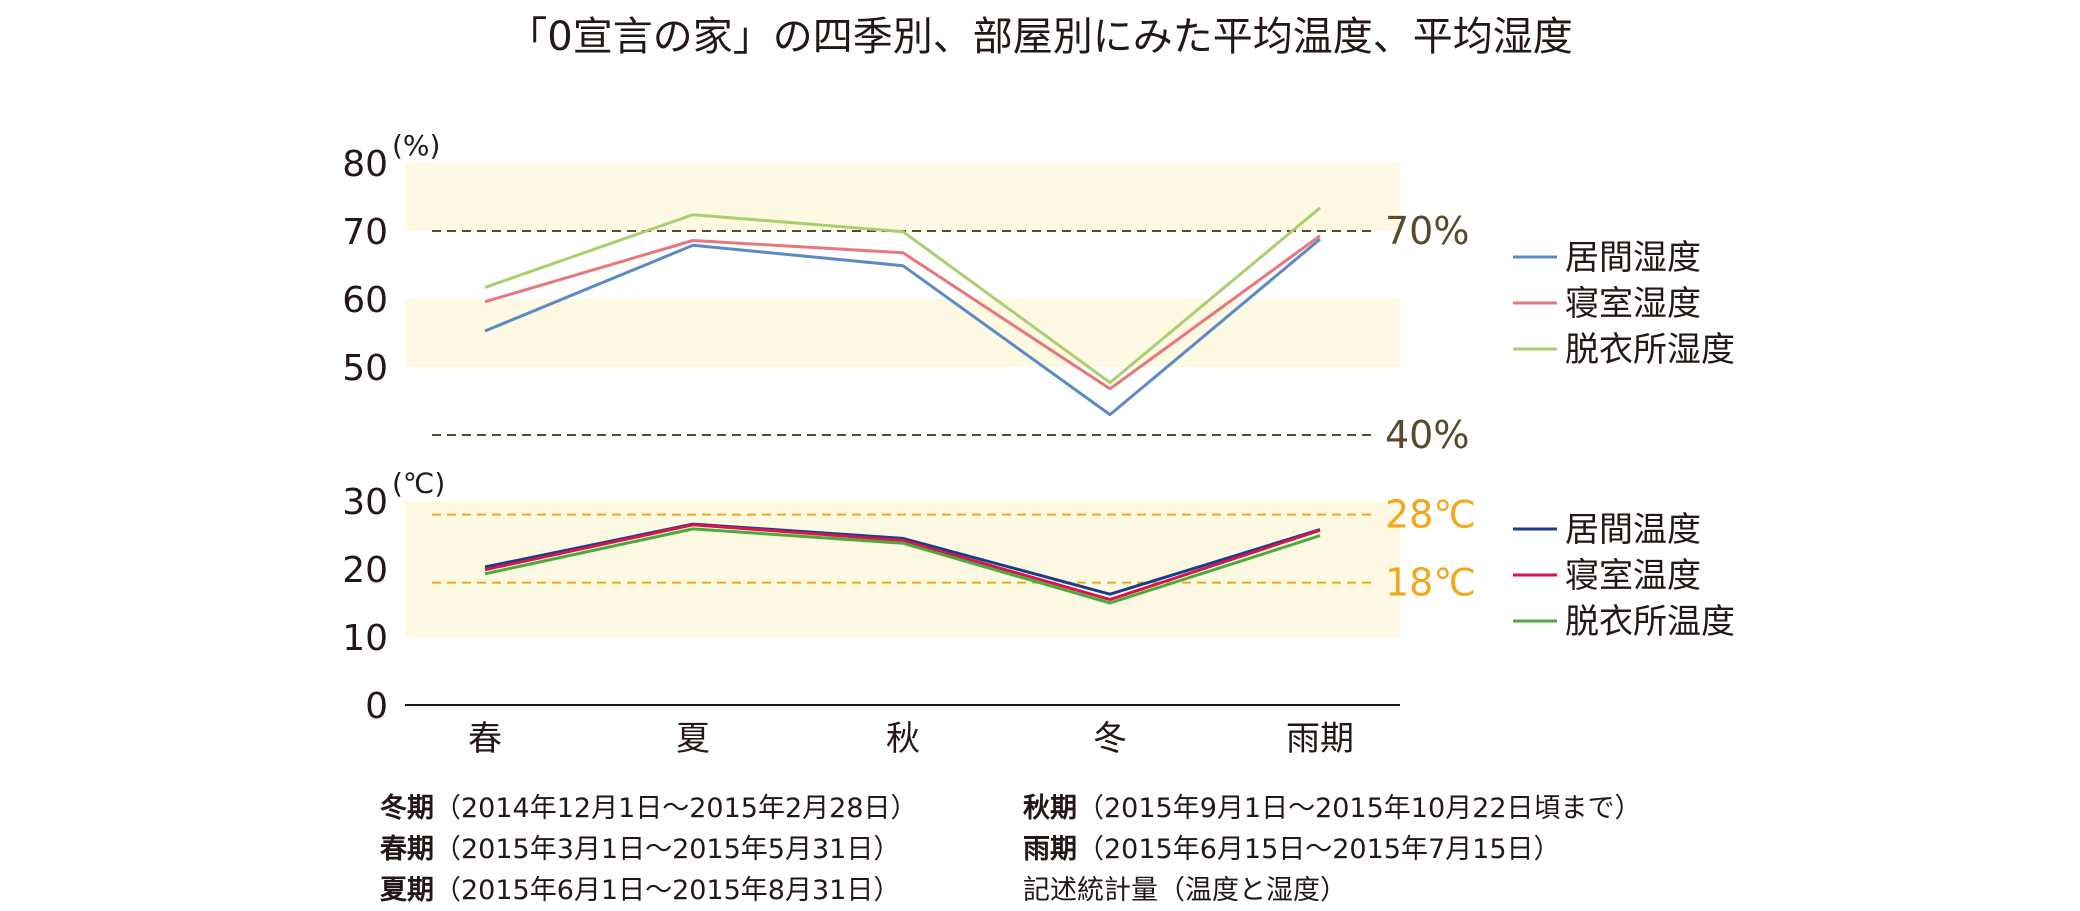 This screenshot has height=911, width=2080. Describe the element at coordinates (1332, 808) in the screenshot. I see `note-row: 秋期（2015年9月1日～2015年10月22日頃まで）` at that location.